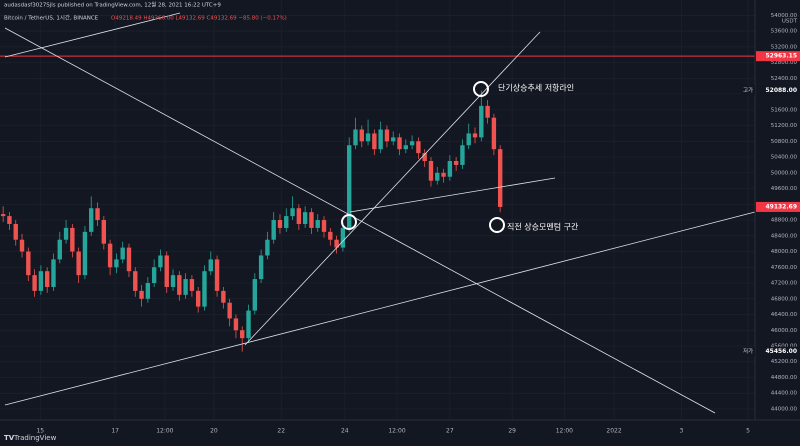 This screenshot has width=800, height=446. I want to click on x-tick-label: 2022, so click(613, 431).